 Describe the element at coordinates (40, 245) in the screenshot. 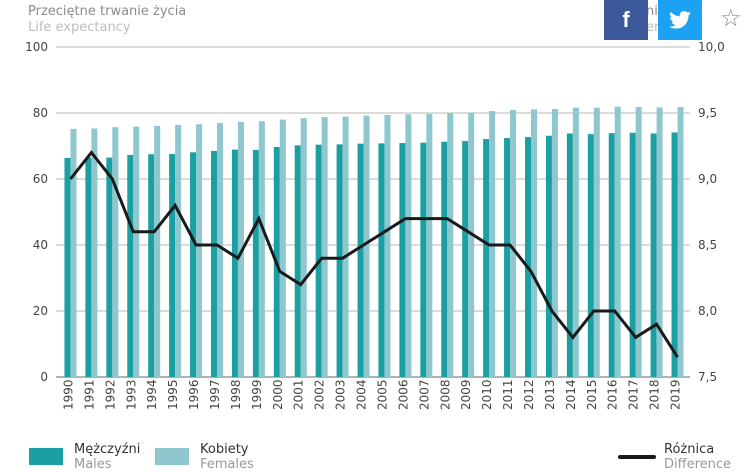

I see `left-tick-label: 40` at that location.